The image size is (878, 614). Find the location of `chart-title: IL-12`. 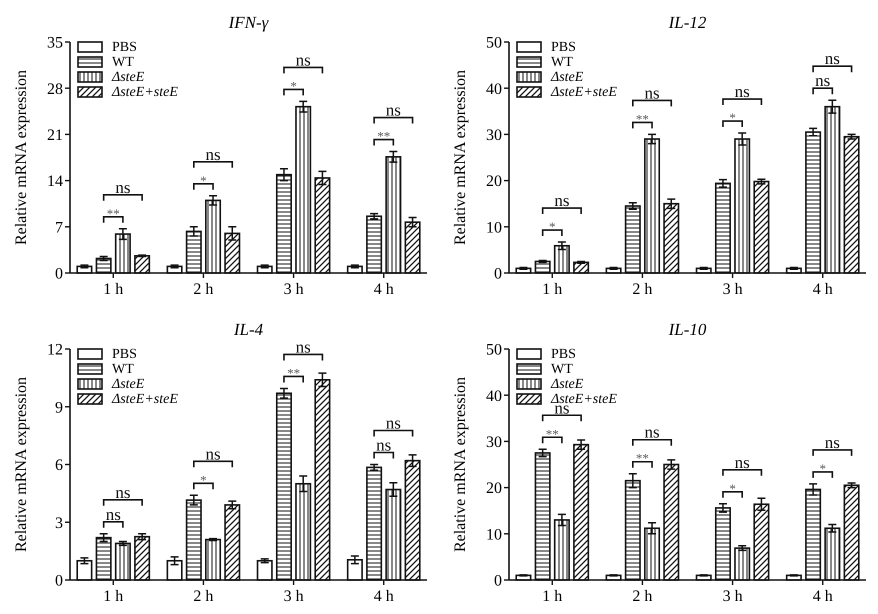

chart-title: IL-12 is located at coordinates (687, 22).